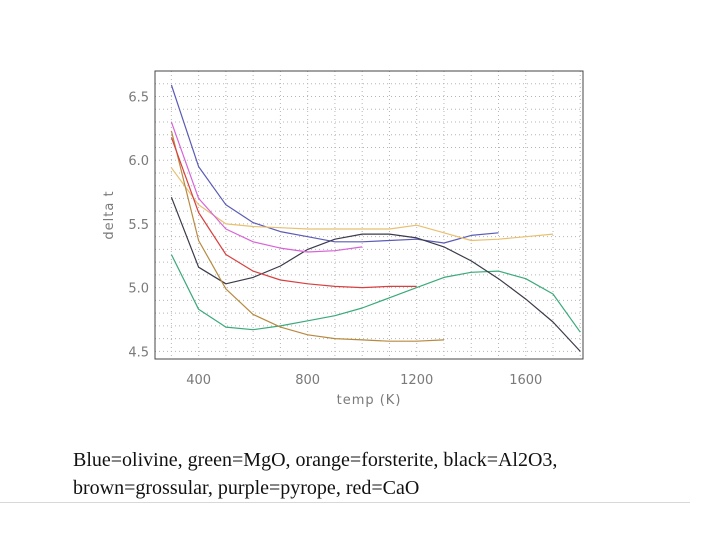 Image resolution: width=720 pixels, height=540 pixels. What do you see at coordinates (198, 380) in the screenshot?
I see `x-tick-label: 400` at bounding box center [198, 380].